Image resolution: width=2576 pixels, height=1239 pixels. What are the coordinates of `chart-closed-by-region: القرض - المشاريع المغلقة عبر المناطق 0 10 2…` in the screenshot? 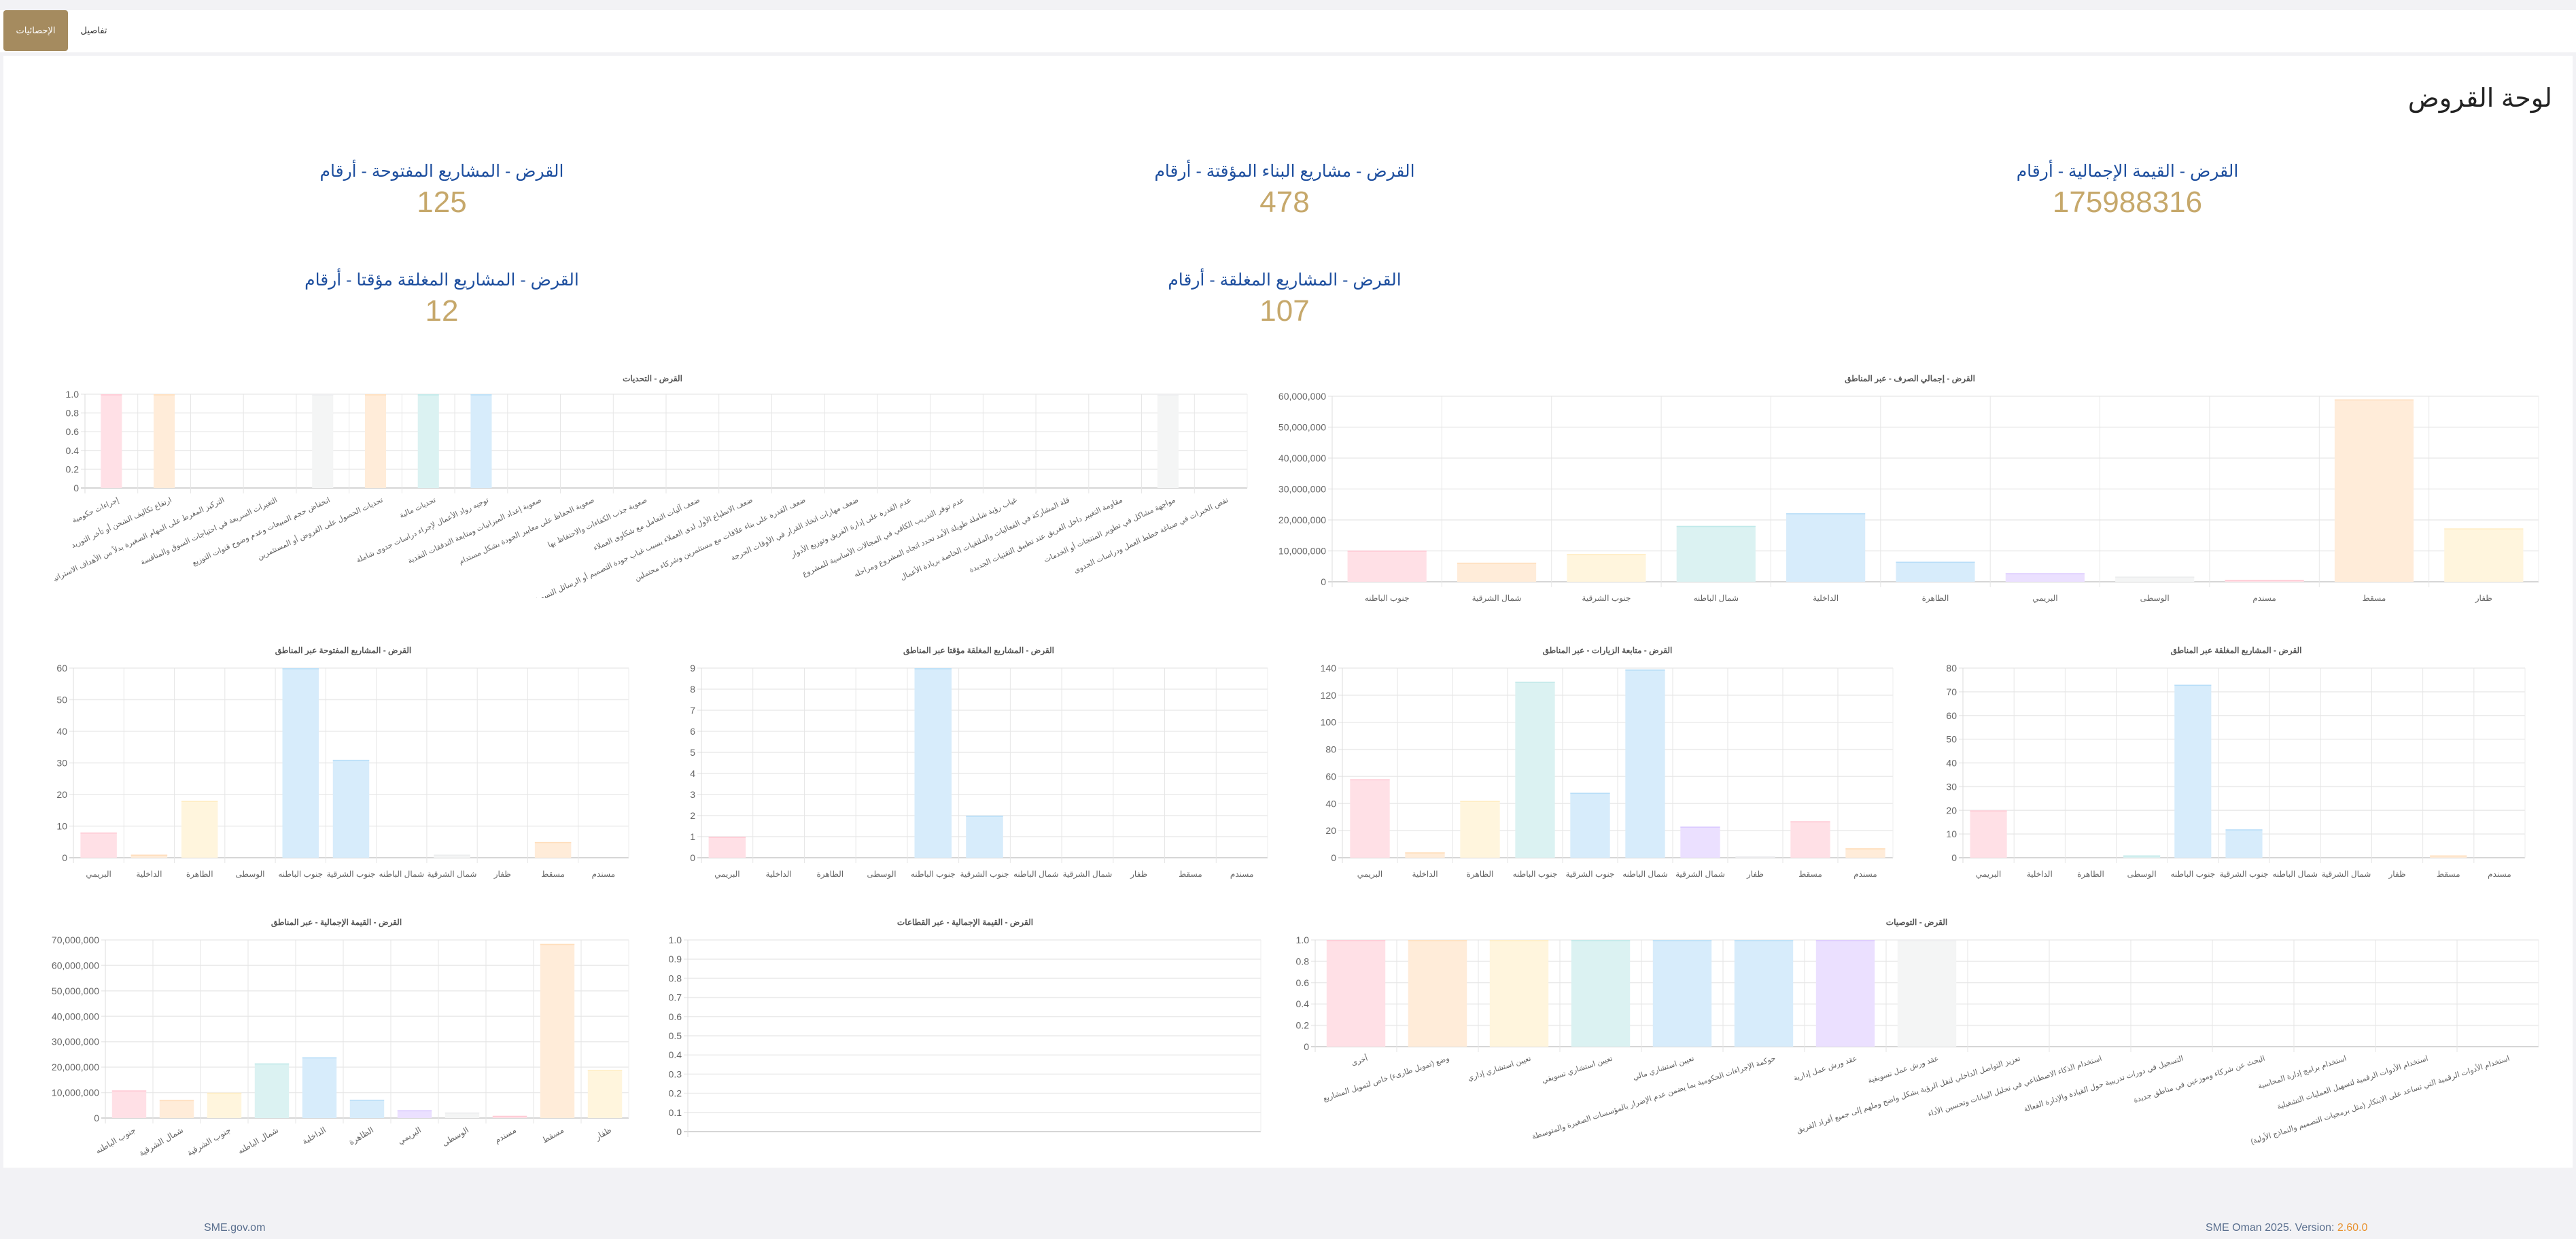 It's located at (2236, 763).